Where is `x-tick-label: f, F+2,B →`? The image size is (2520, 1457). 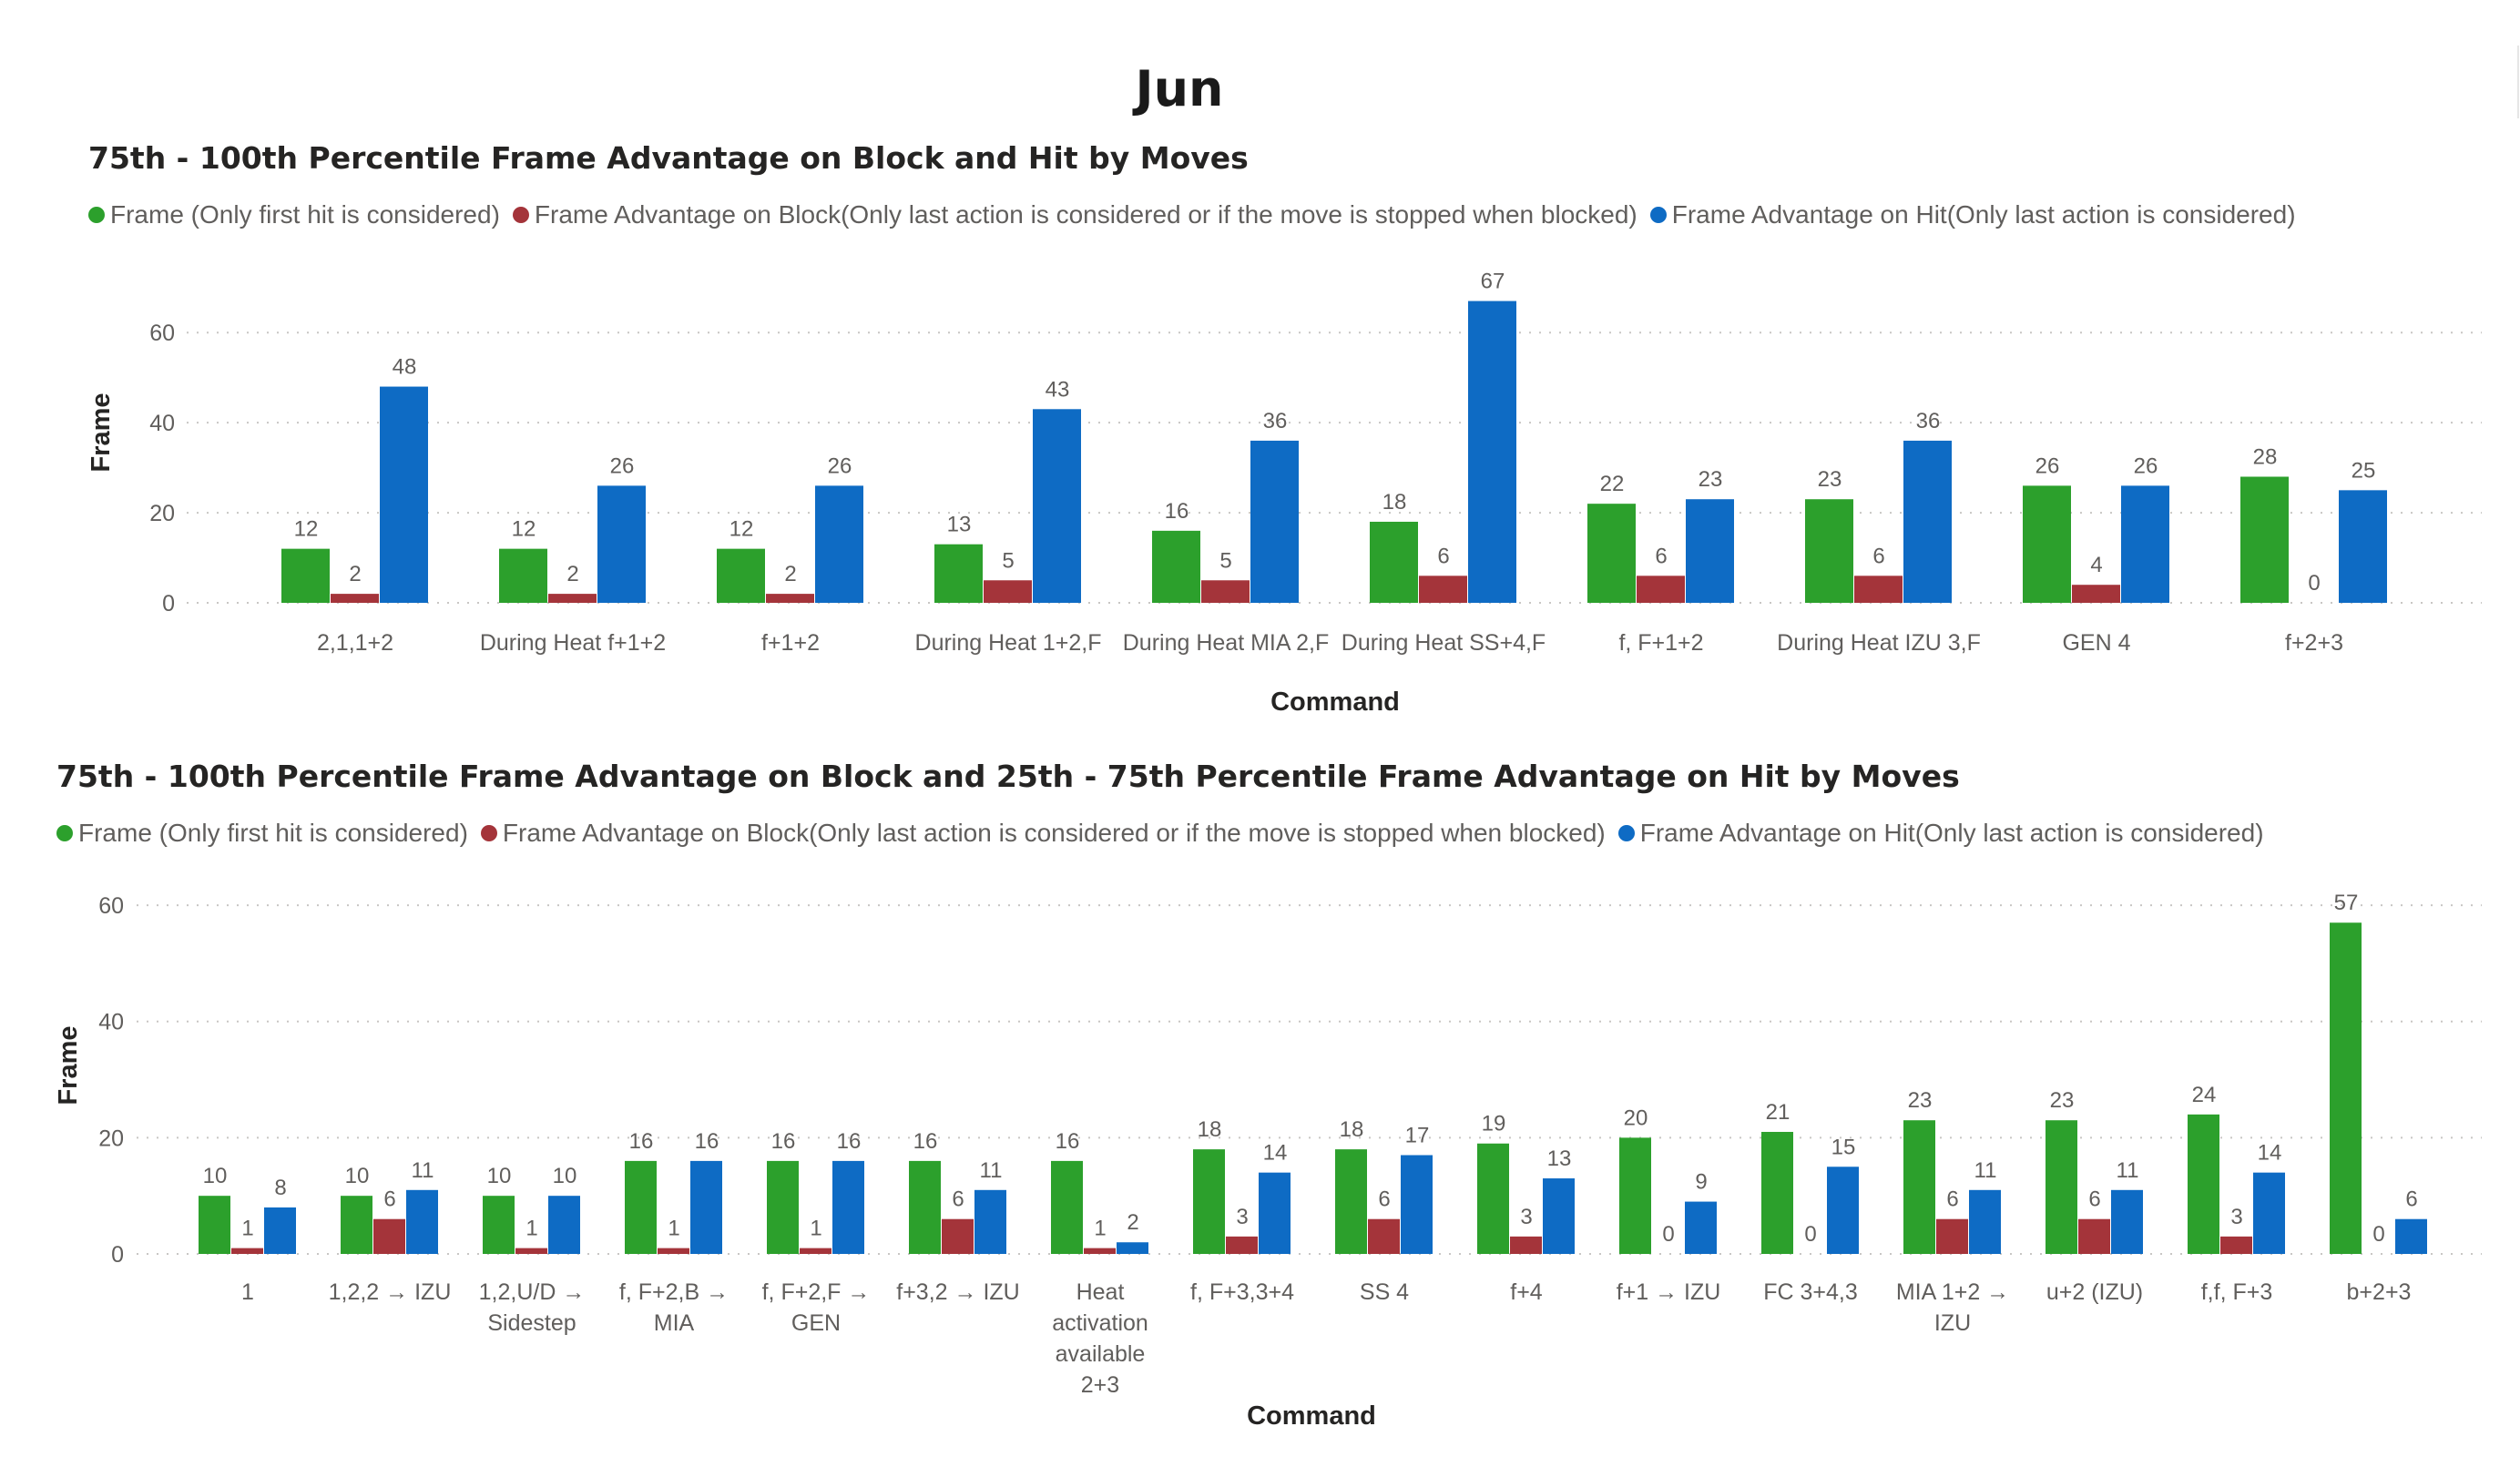 x-tick-label: f, F+2,B → is located at coordinates (674, 1292).